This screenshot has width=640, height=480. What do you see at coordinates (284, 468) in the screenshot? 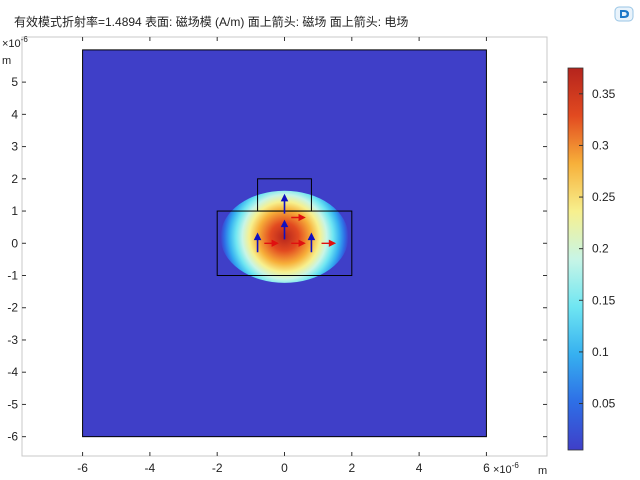
I see `x-tick-label: 0` at bounding box center [284, 468].